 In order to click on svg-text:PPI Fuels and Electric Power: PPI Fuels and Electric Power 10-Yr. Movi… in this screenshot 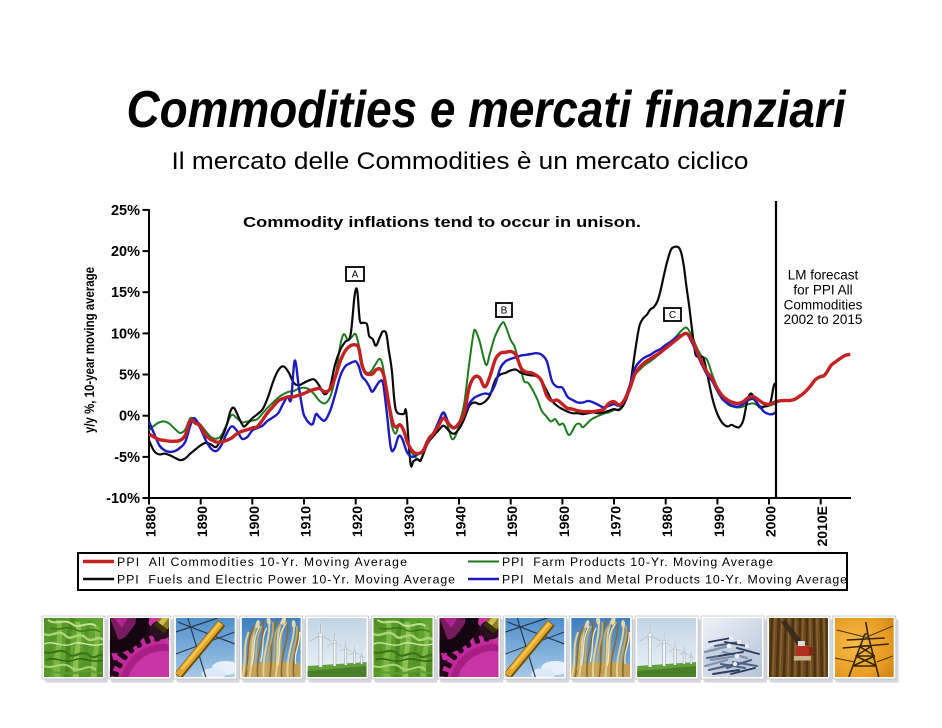, I will do `click(286, 580)`.